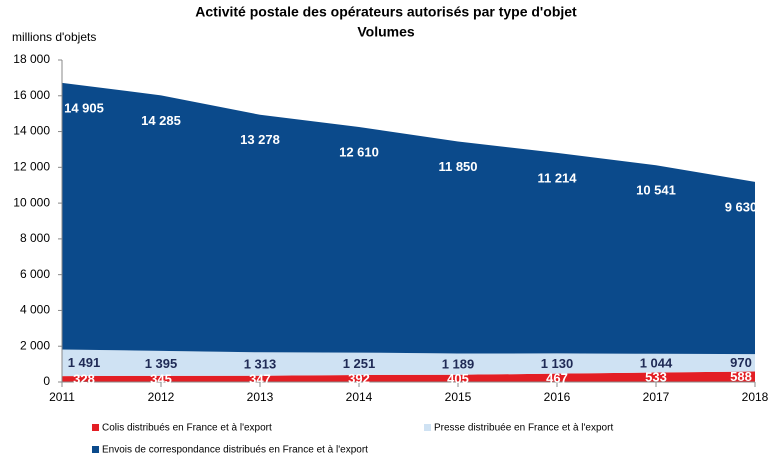 The height and width of the screenshot is (471, 774). Describe the element at coordinates (35, 345) in the screenshot. I see `y-tick-label: 2 000` at that location.